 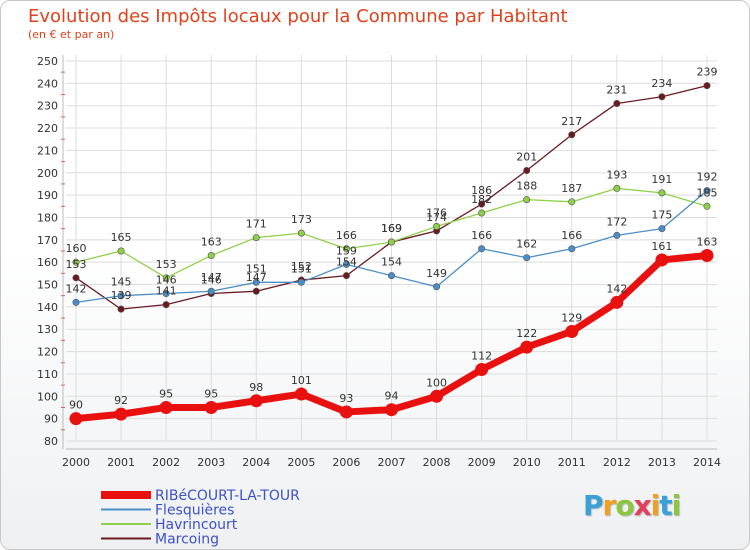 What do you see at coordinates (51, 419) in the screenshot?
I see `y-tick-label: 90` at bounding box center [51, 419].